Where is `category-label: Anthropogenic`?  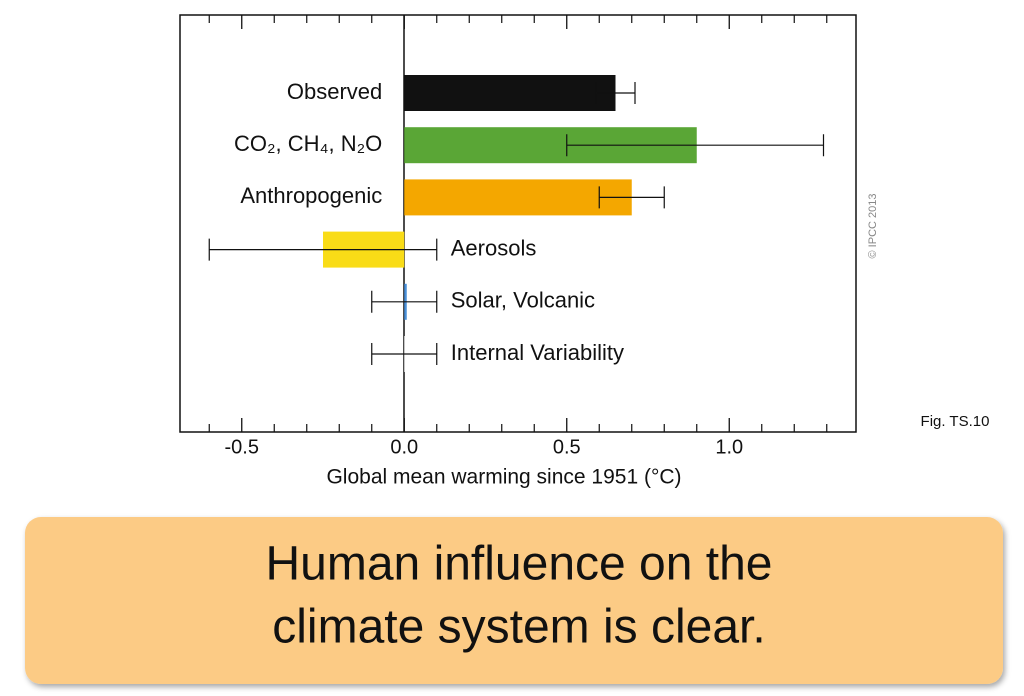 category-label: Anthropogenic is located at coordinates (311, 195).